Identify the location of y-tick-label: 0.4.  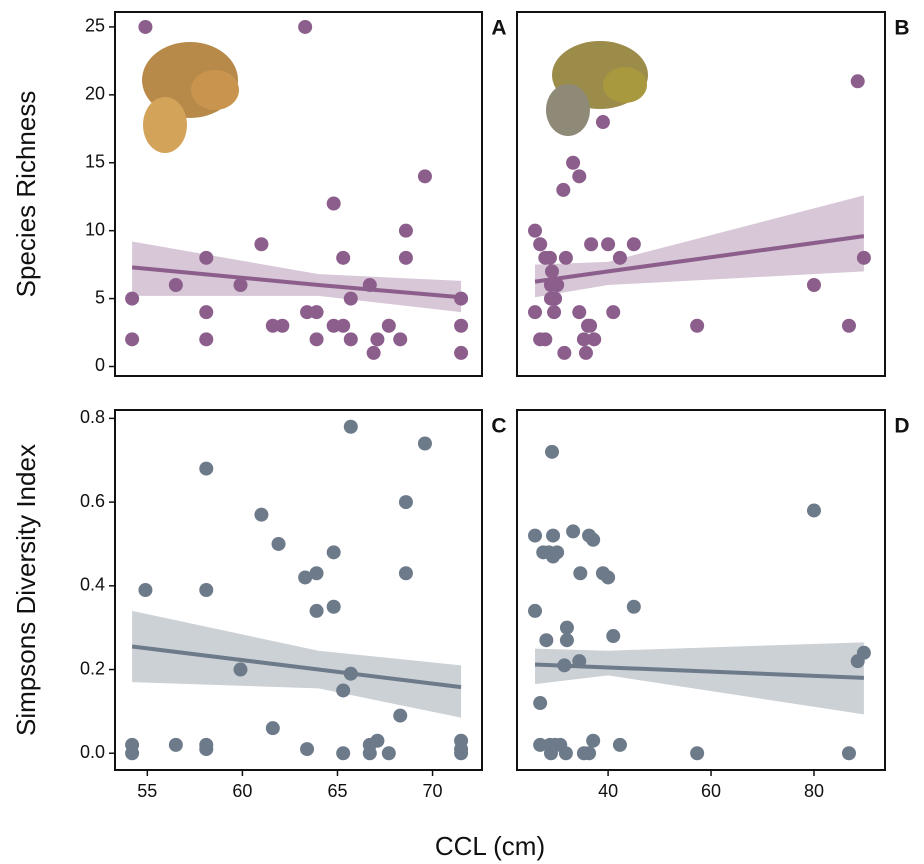
(92, 585).